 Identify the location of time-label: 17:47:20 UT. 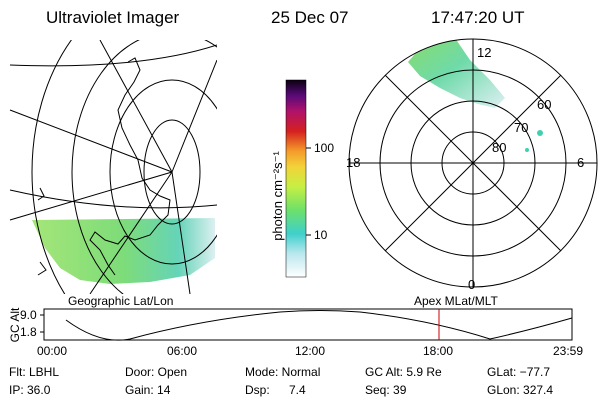
(478, 17).